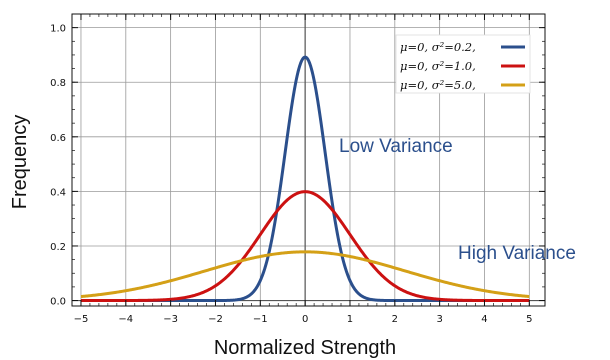 This screenshot has width=610, height=360. Describe the element at coordinates (396, 146) in the screenshot. I see `annotation-low-variance: Low Variance` at that location.